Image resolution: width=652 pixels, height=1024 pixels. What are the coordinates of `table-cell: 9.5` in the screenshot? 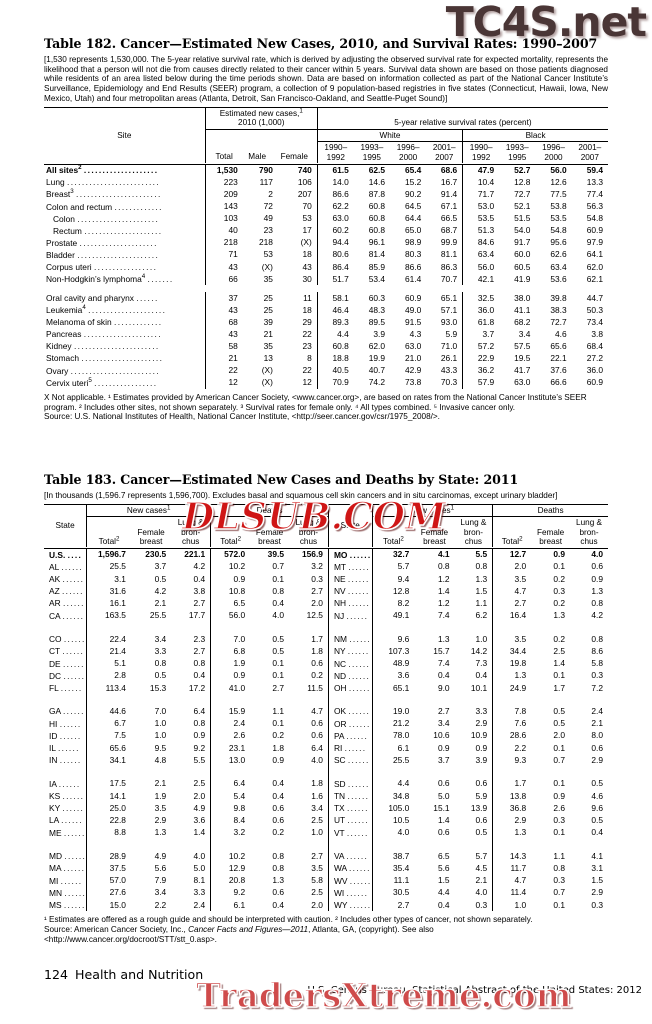 It's located at (160, 747).